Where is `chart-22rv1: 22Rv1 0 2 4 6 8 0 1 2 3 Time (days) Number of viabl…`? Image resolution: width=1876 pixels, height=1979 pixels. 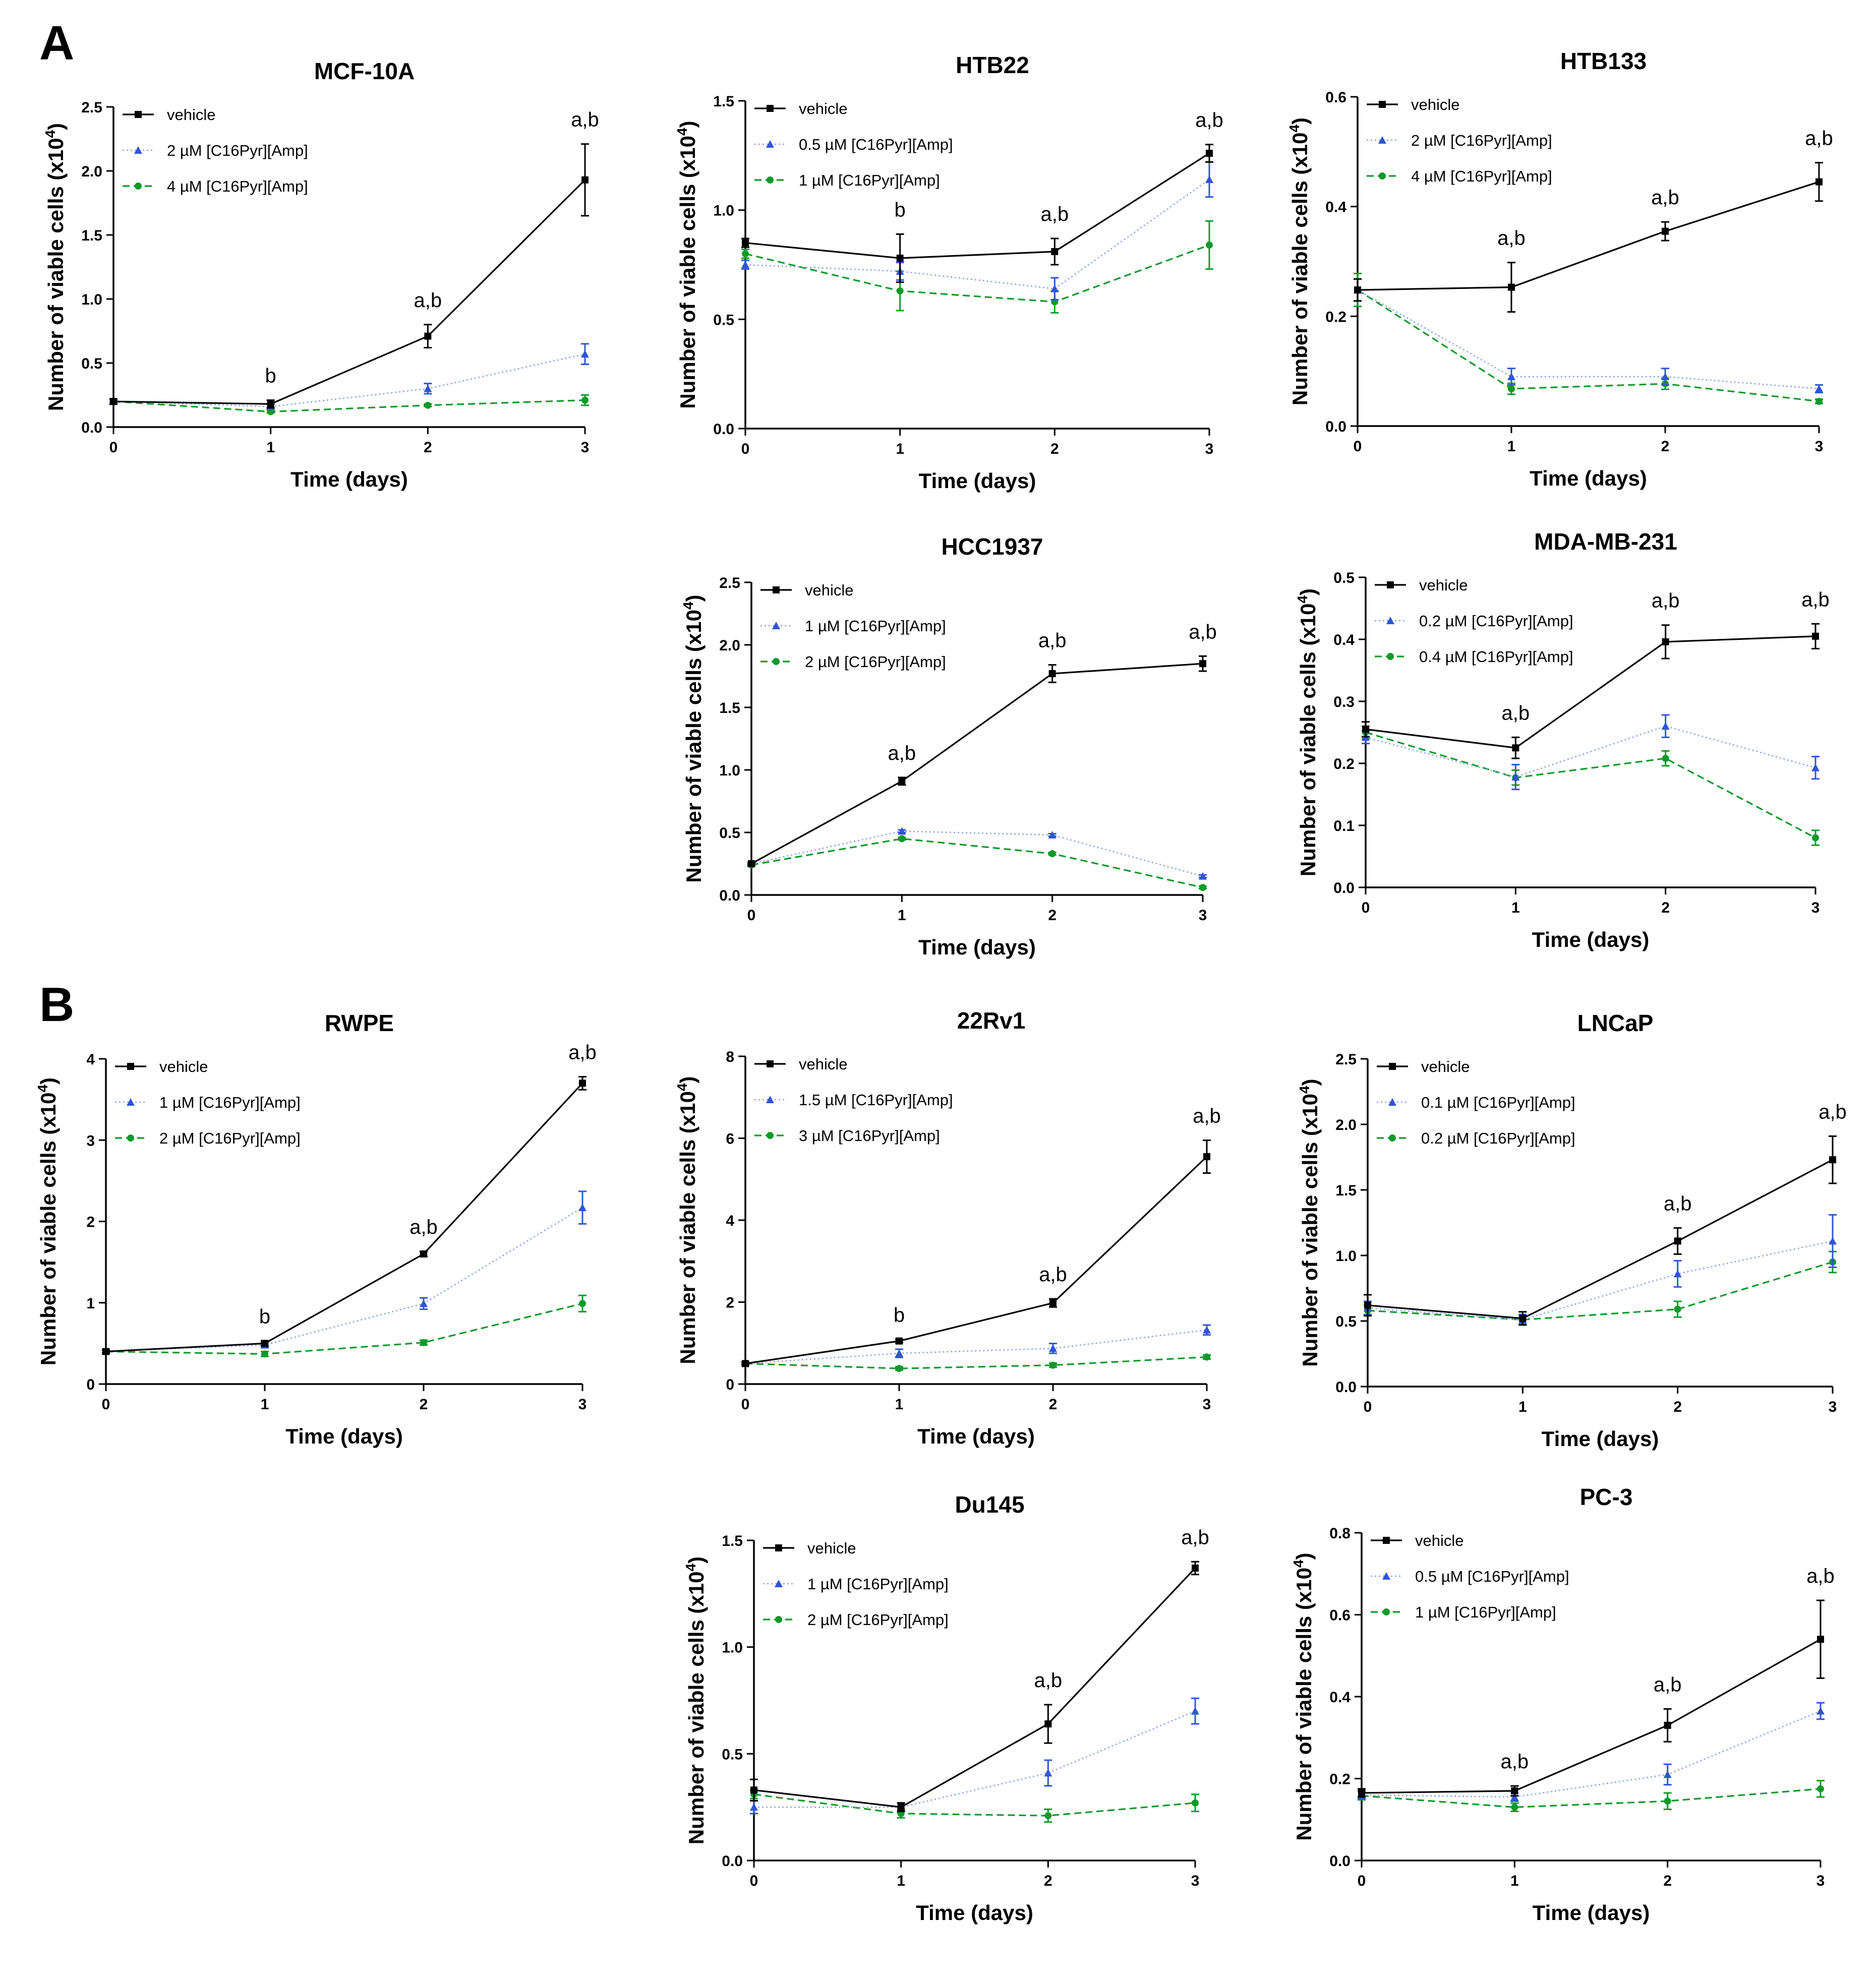
chart-22rv1: 22Rv1 0 2 4 6 8 0 1 2 3 Time (days) Number of viabl… is located at coordinates (947, 1227).